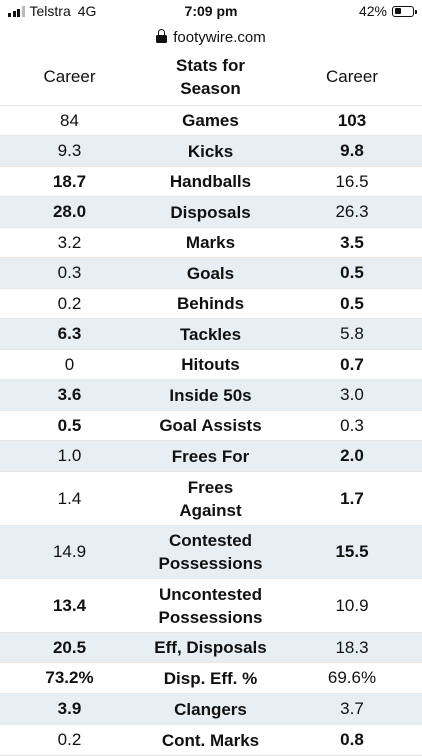 Image resolution: width=422 pixels, height=756 pixels. I want to click on career-value-right: 69.6%, so click(352, 677).